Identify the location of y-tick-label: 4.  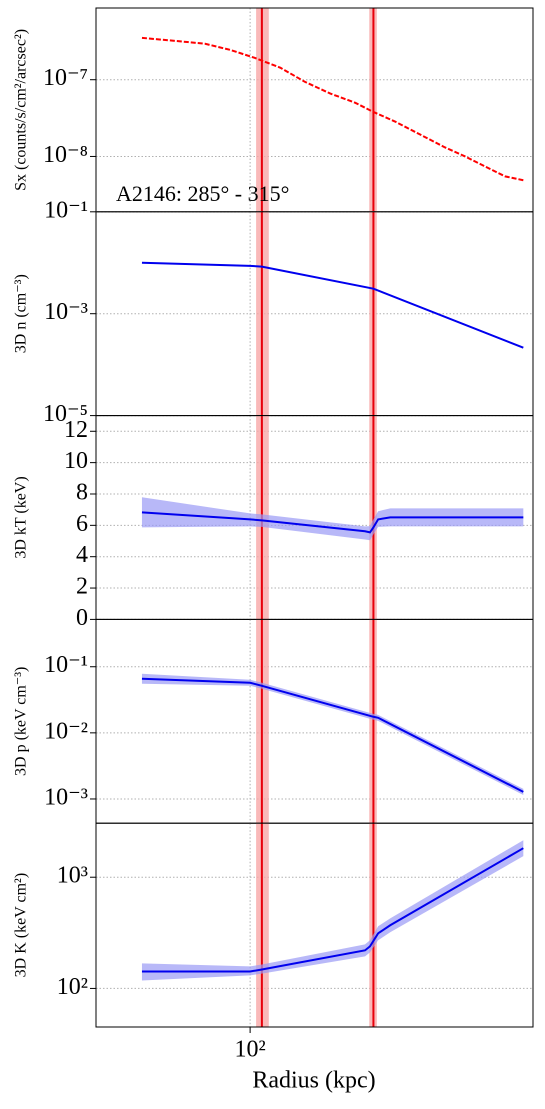
(82, 555).